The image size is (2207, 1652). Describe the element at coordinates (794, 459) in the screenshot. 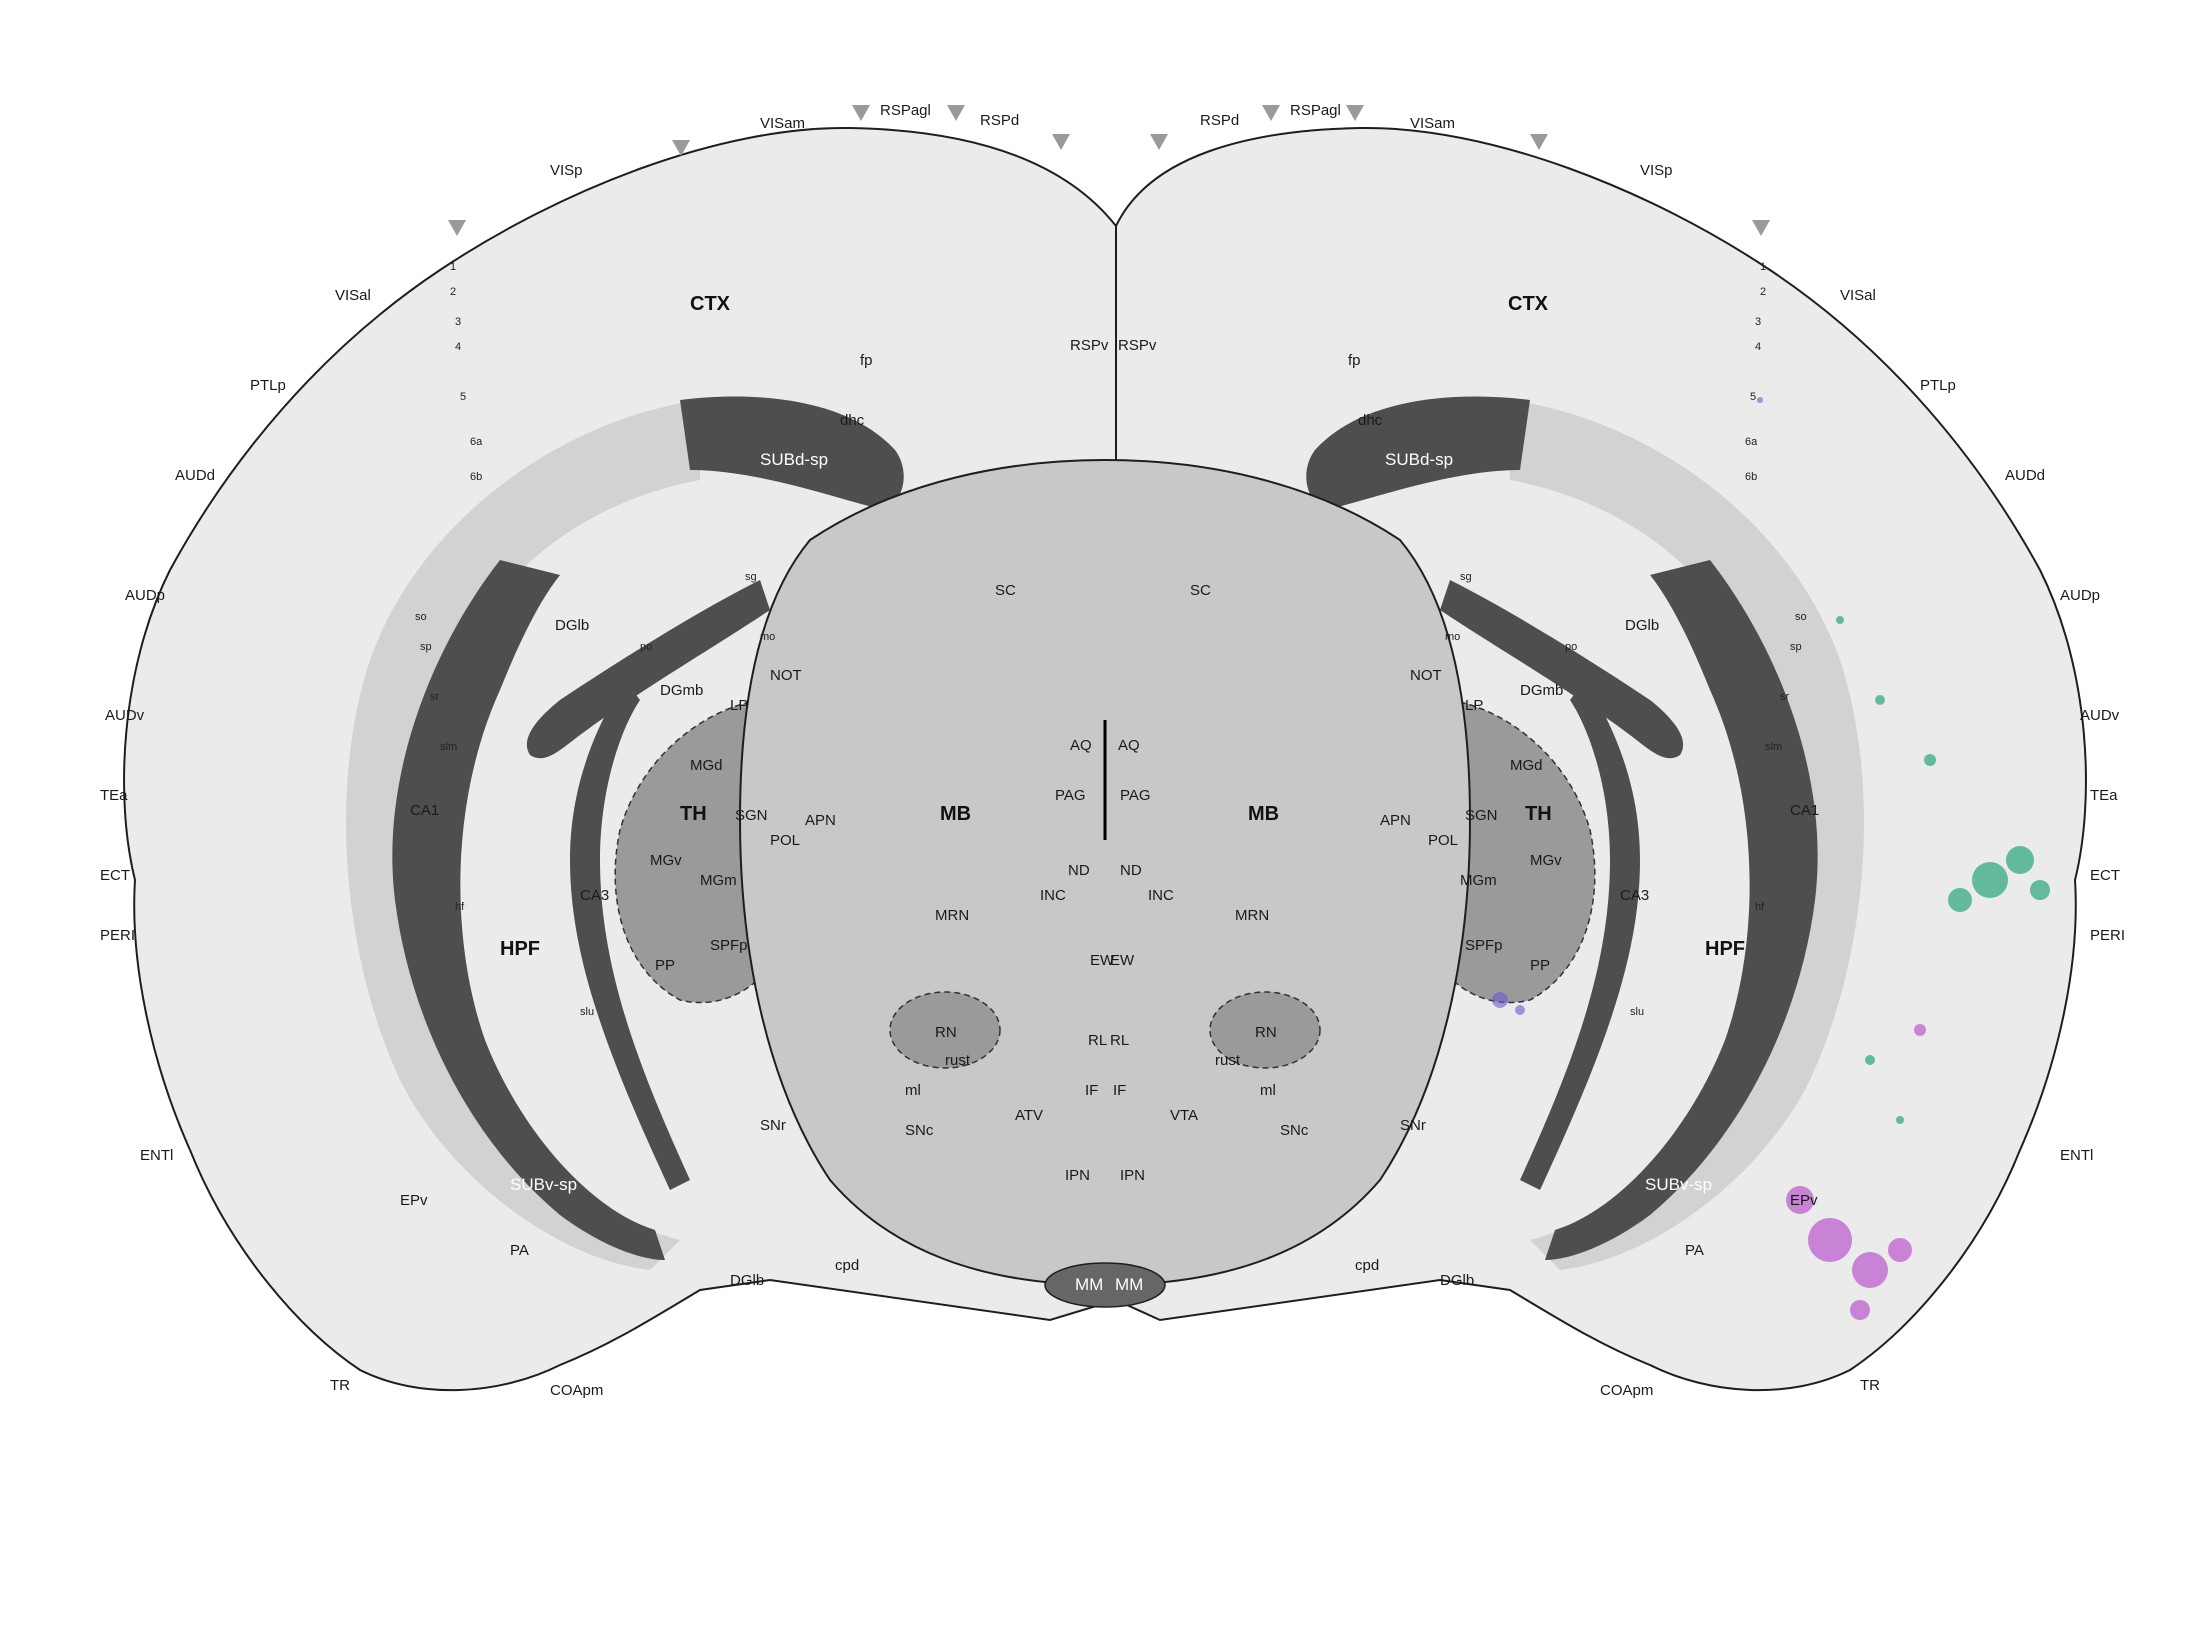

I see `label-left-subd-sp: SUBd-sp` at that location.